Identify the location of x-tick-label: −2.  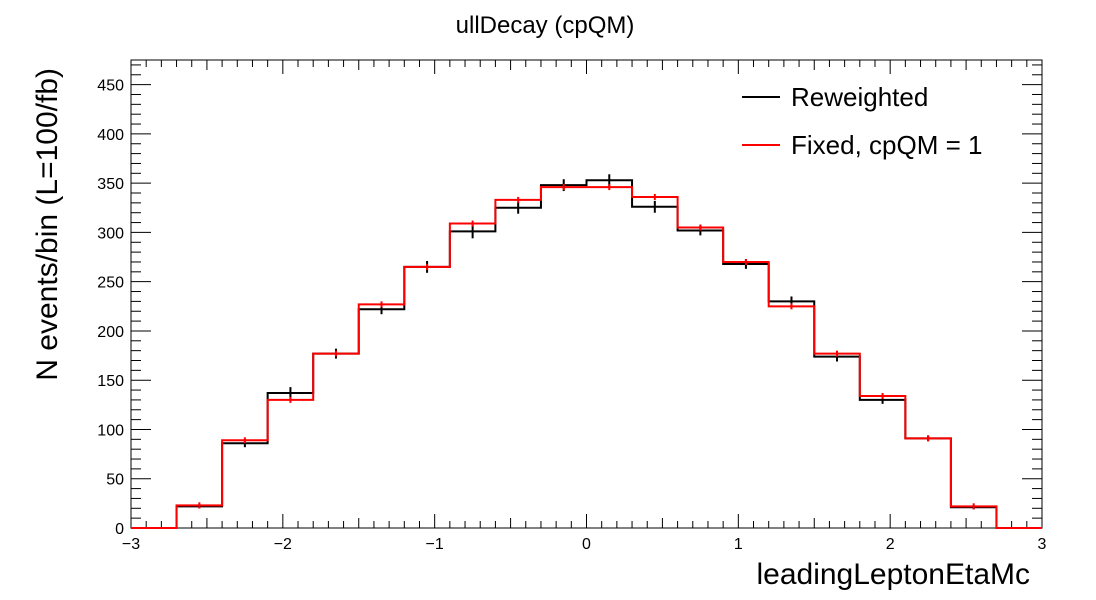
(283, 544).